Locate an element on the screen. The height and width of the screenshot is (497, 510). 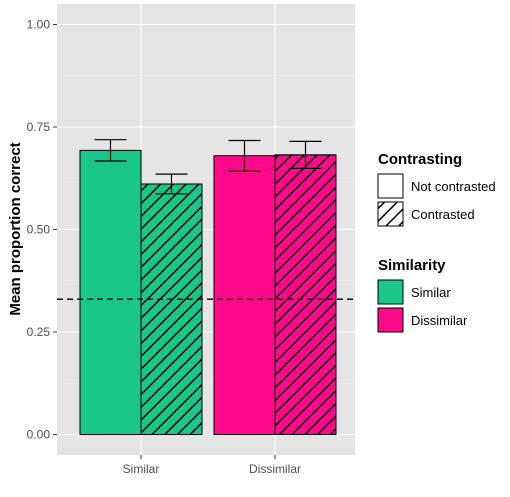
legend-title: Contrasting is located at coordinates (420, 159).